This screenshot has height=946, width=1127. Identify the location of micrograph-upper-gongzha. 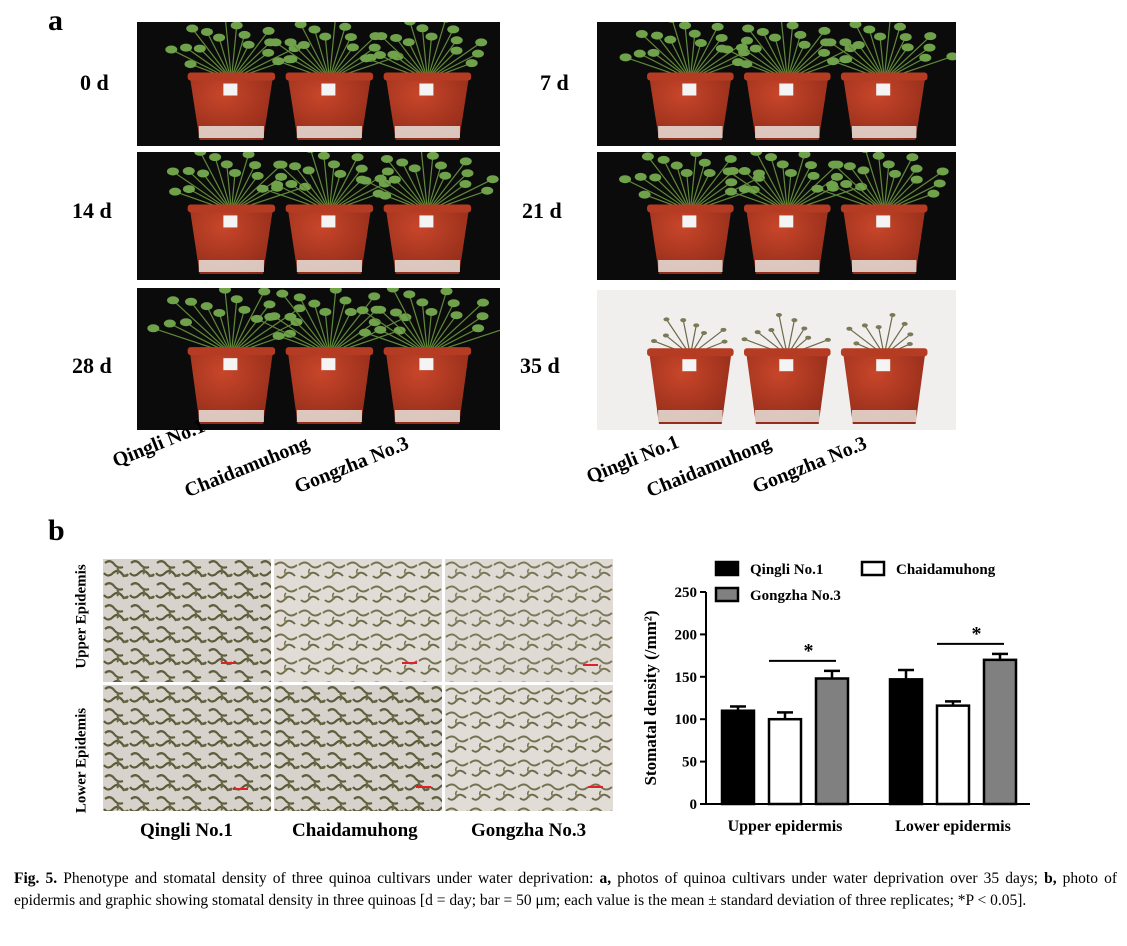
(529, 620).